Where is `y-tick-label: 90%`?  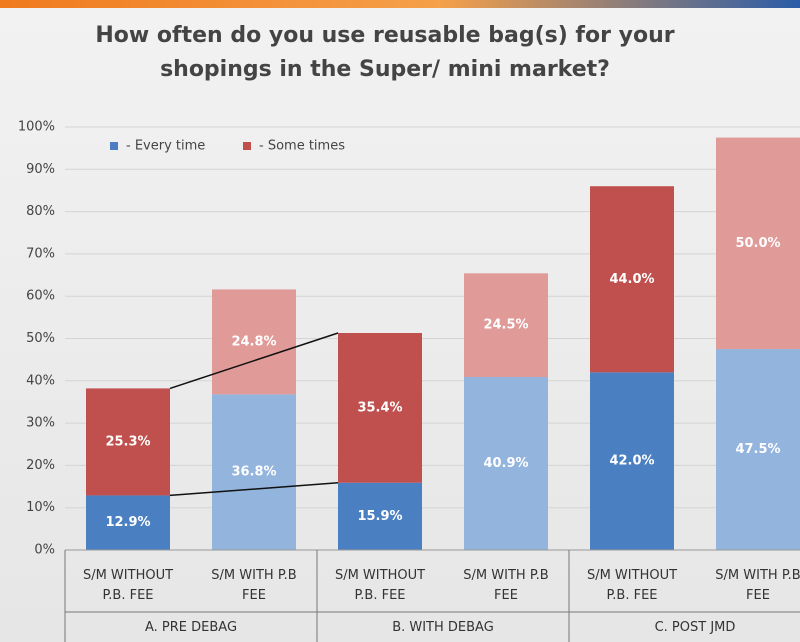 y-tick-label: 90% is located at coordinates (40, 169).